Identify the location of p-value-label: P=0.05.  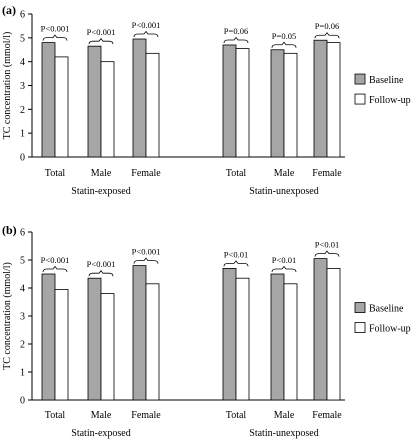
(284, 36).